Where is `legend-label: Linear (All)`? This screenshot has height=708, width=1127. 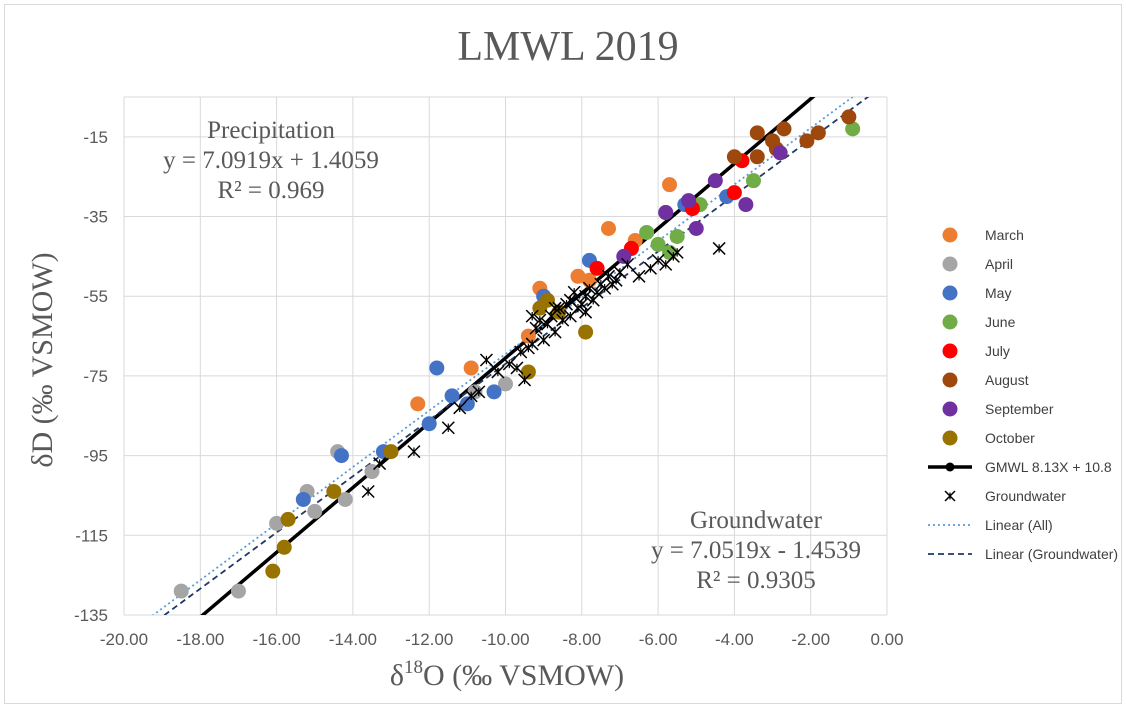 legend-label: Linear (All) is located at coordinates (1019, 525).